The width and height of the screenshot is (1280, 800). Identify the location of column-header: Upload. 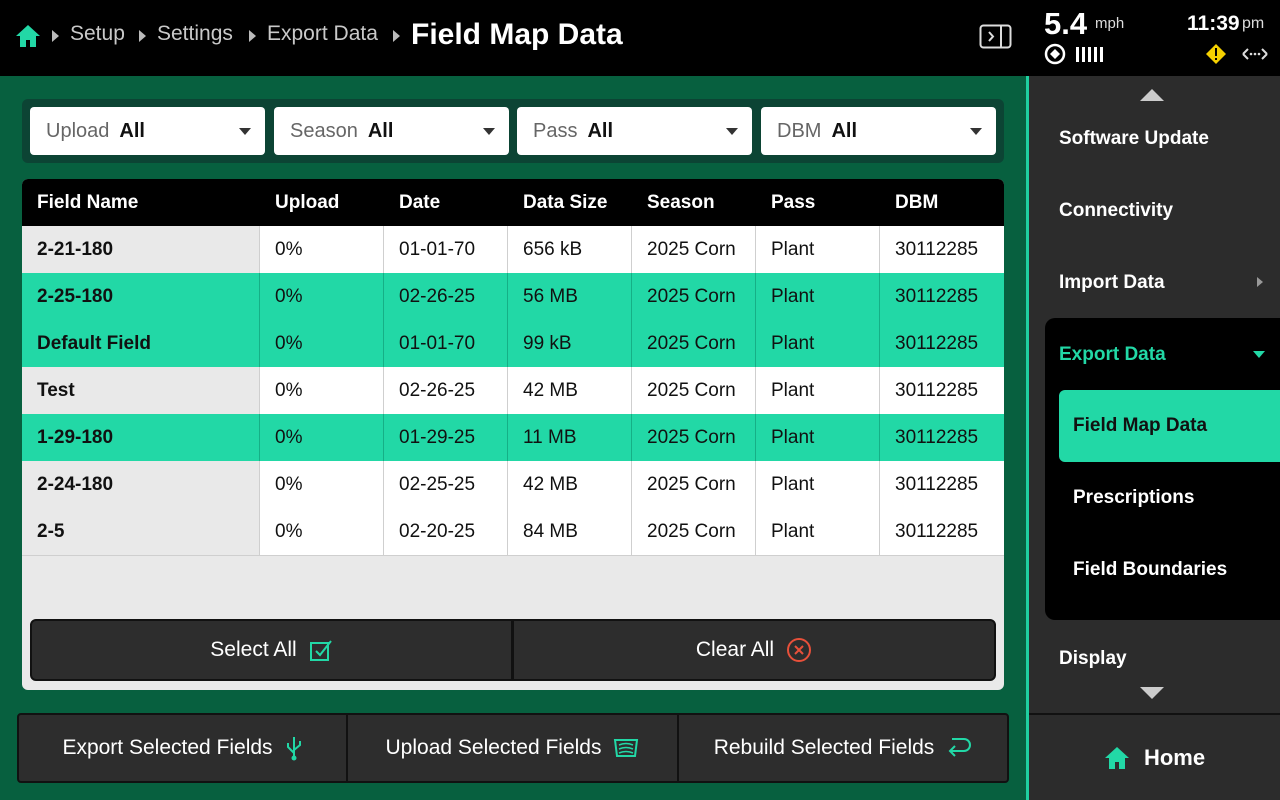
(307, 202).